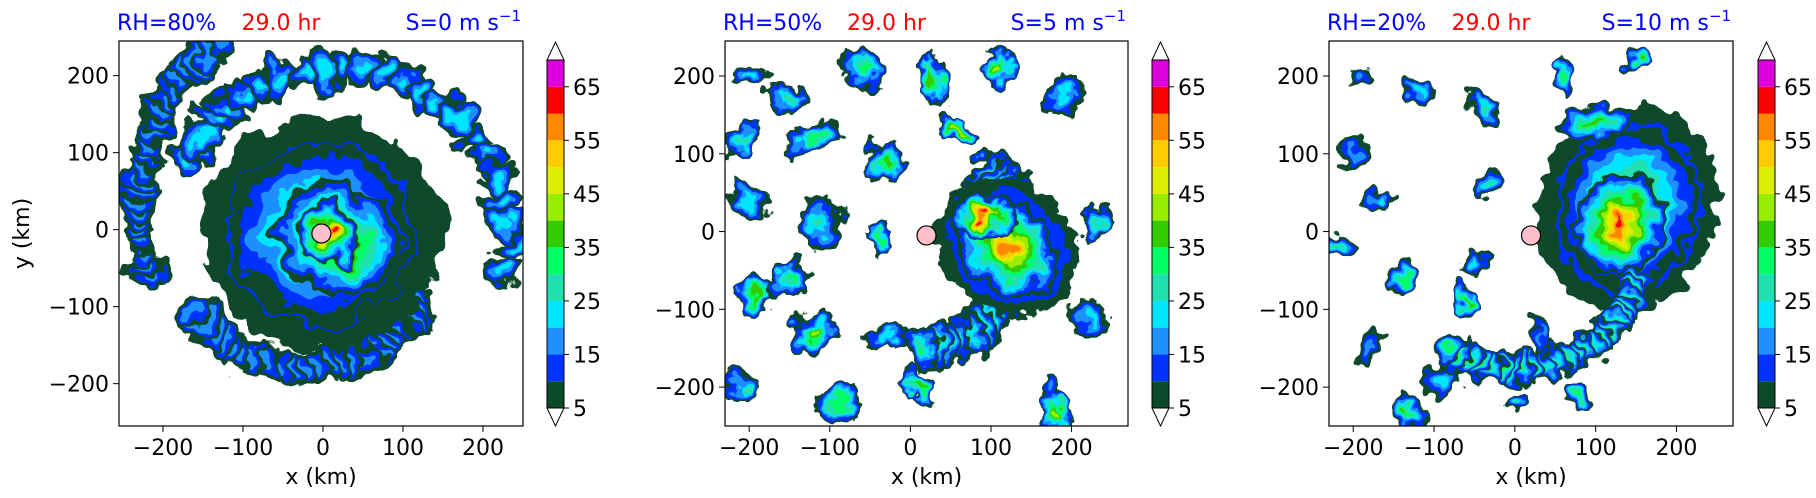  What do you see at coordinates (1655, 23) in the screenshot?
I see `title-shear-text: S=10 m s` at bounding box center [1655, 23].